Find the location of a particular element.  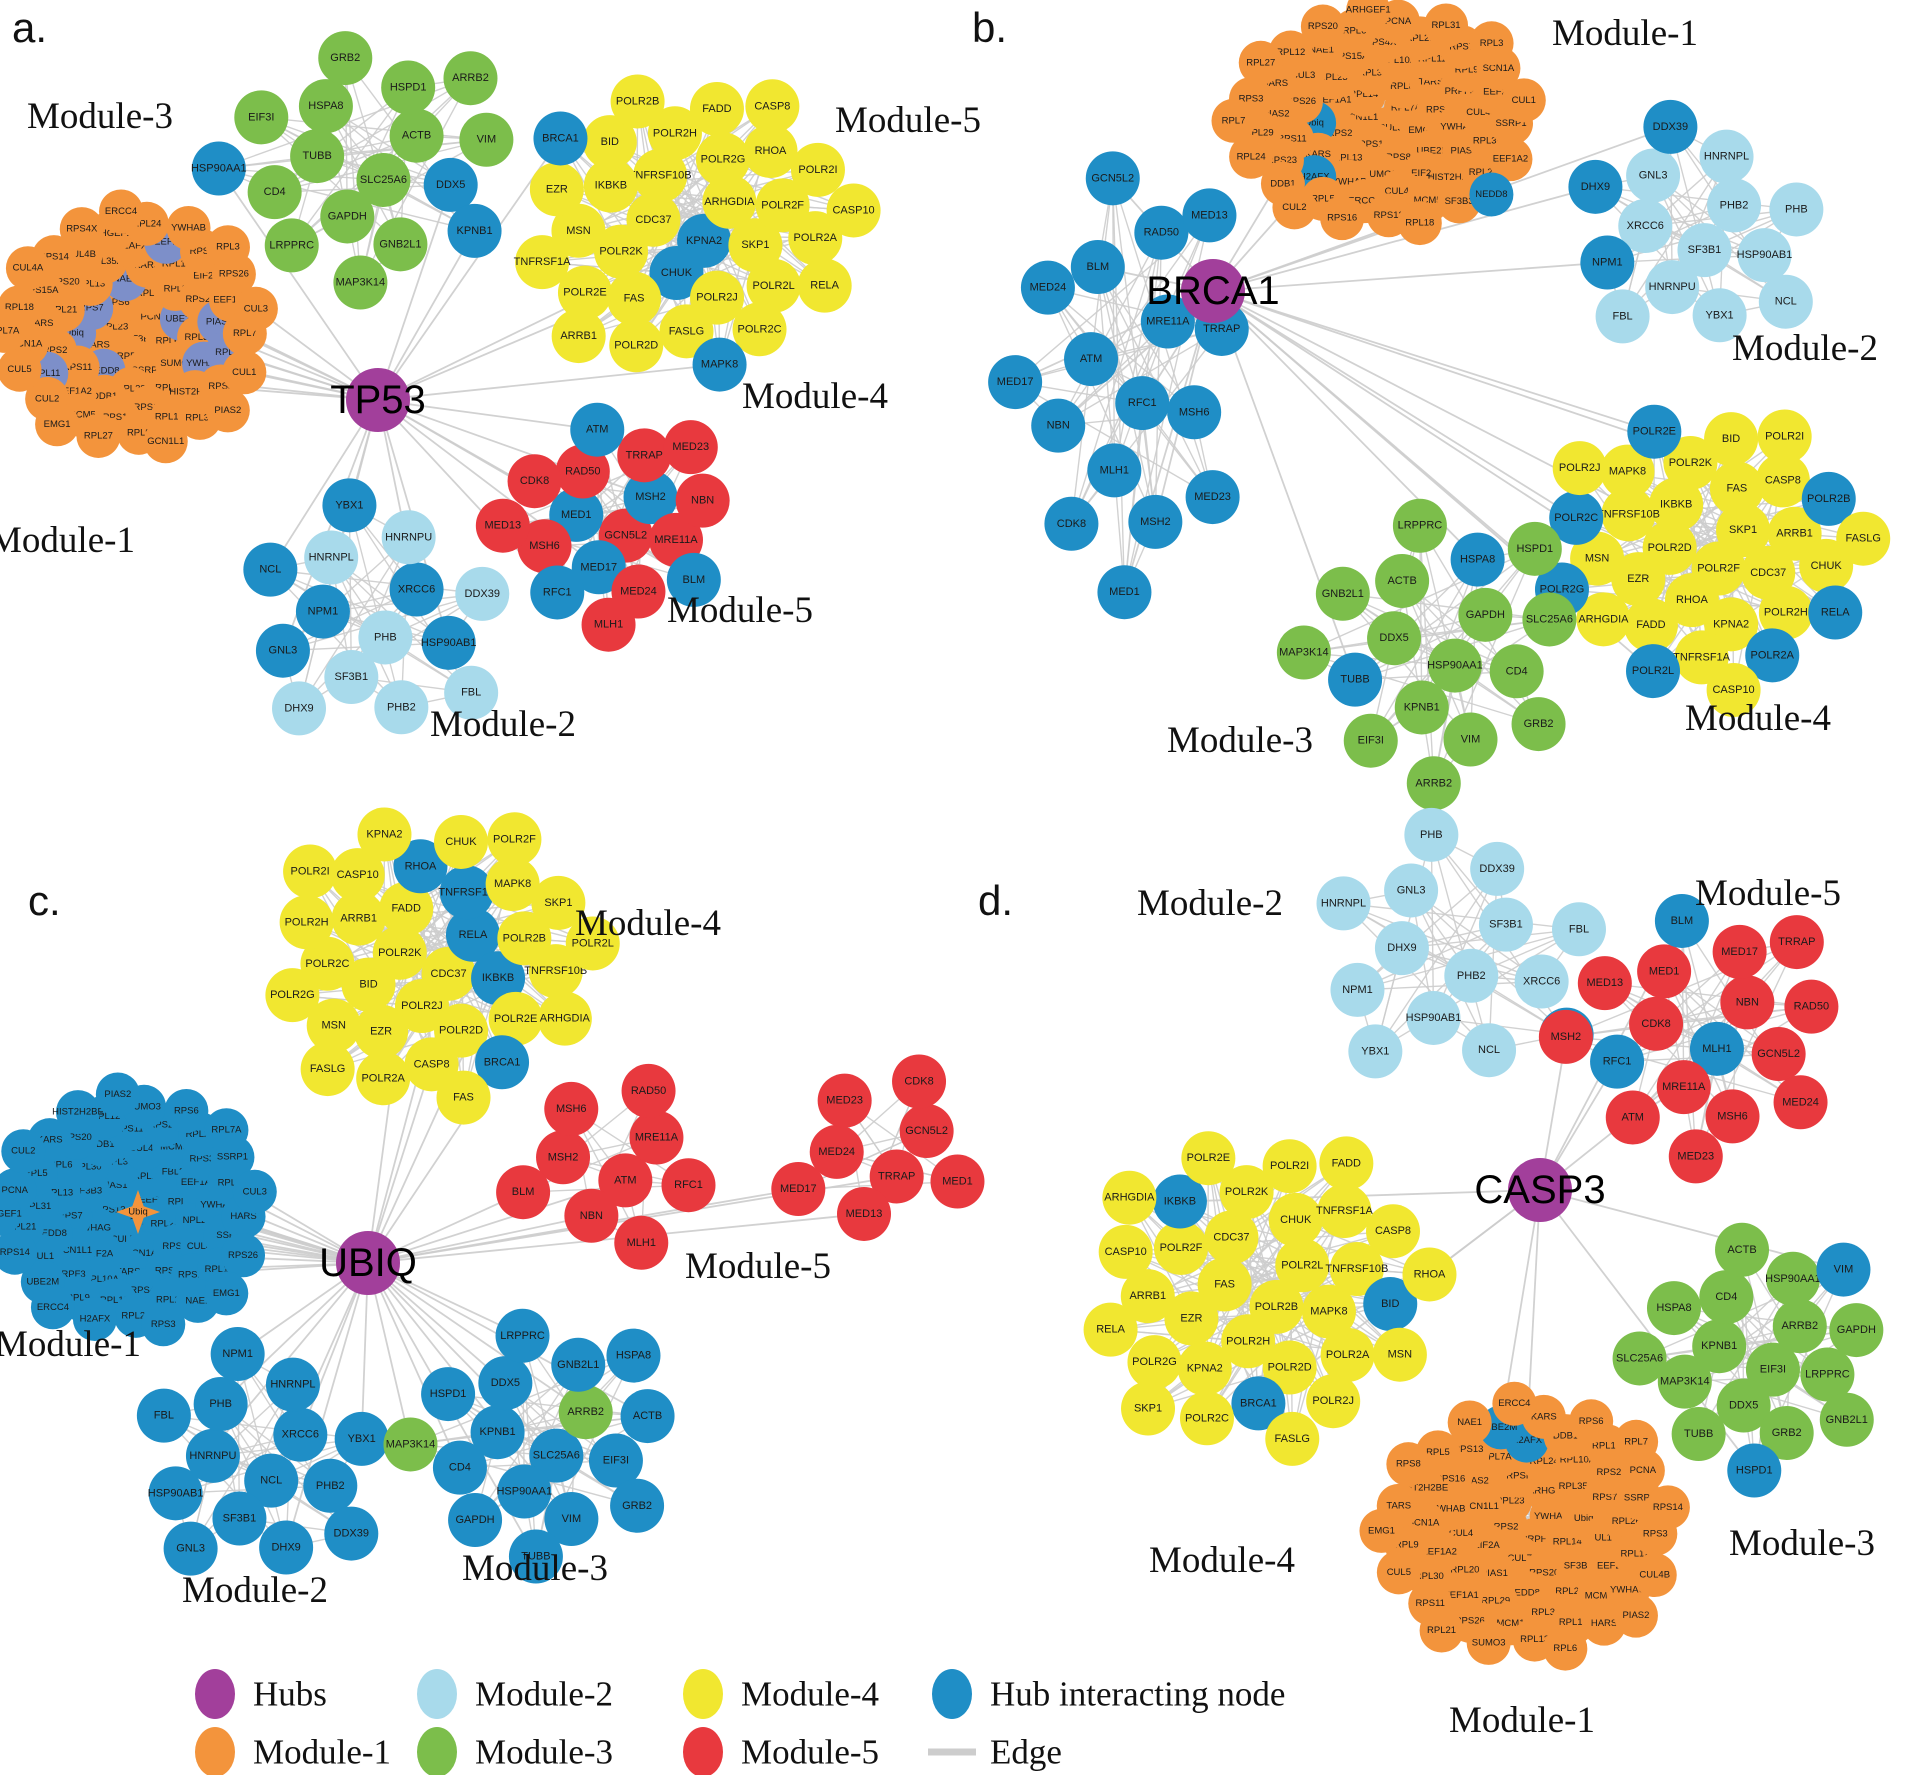

protein-node-label: POLR2A is located at coordinates (1773, 655).